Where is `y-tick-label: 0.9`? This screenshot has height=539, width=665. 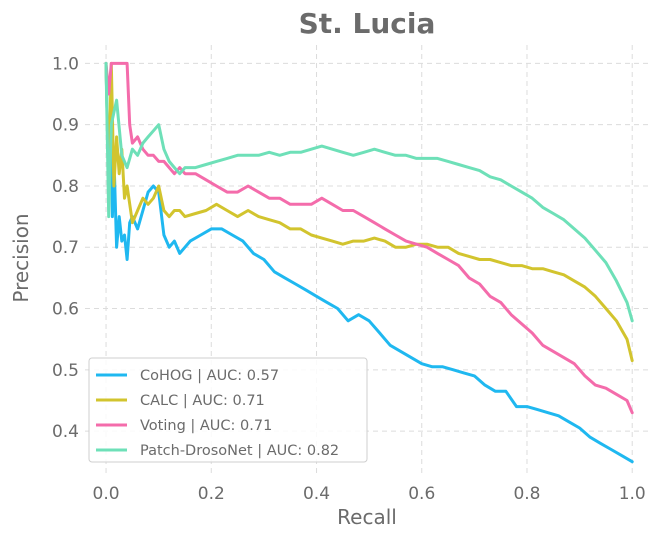
y-tick-label: 0.9 is located at coordinates (65, 126).